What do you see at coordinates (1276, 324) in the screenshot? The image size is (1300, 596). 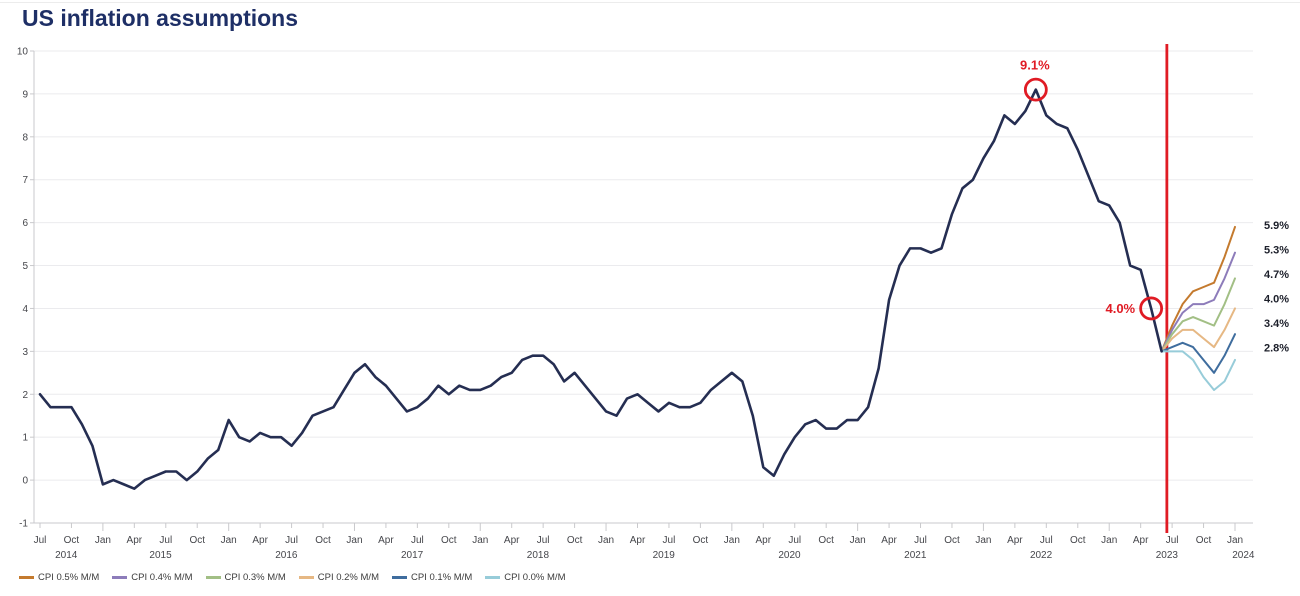 I see `projection-end-label: 3.4%` at bounding box center [1276, 324].